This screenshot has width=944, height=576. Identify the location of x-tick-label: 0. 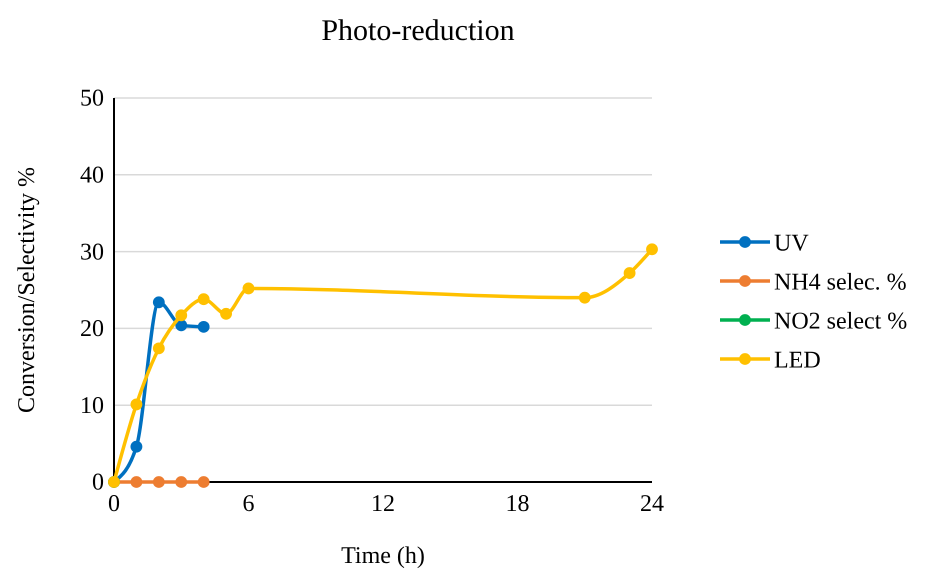
(114, 504).